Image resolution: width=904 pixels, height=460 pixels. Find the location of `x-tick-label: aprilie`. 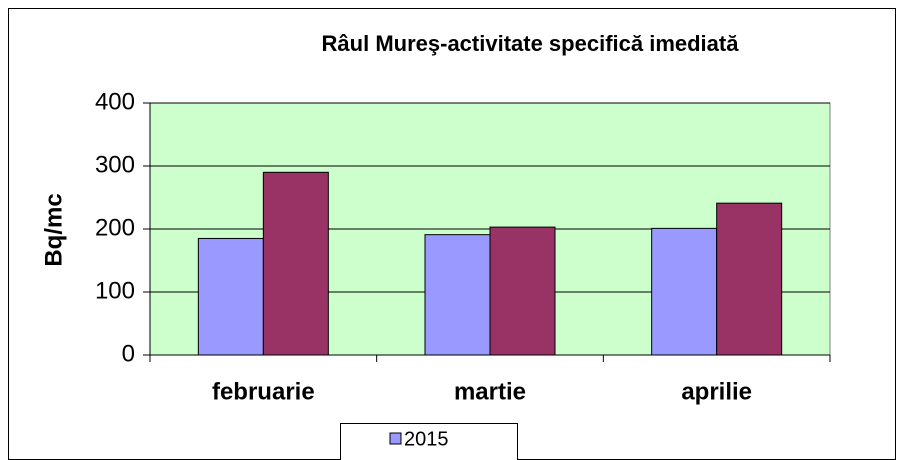

x-tick-label: aprilie is located at coordinates (716, 391).